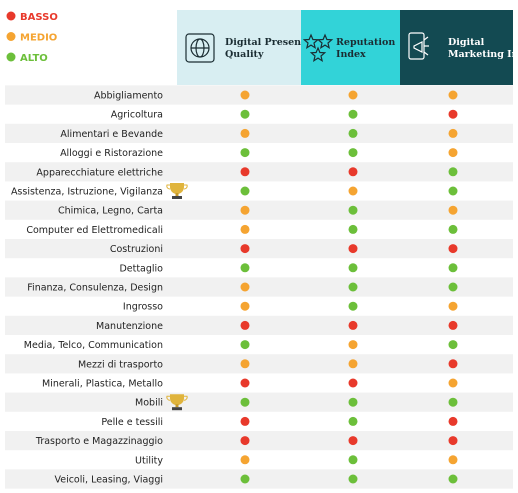  I want to click on row-label: Alimentari e Bevande, so click(111, 134).